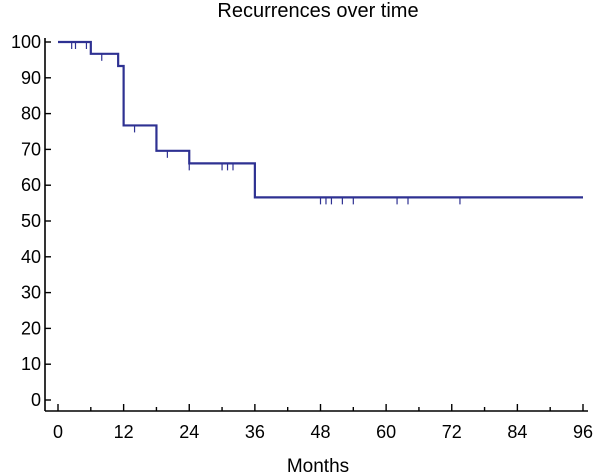  I want to click on y-axis: 0 10 20 30 40 50 60 70 80 90 100, so click(31, 221).